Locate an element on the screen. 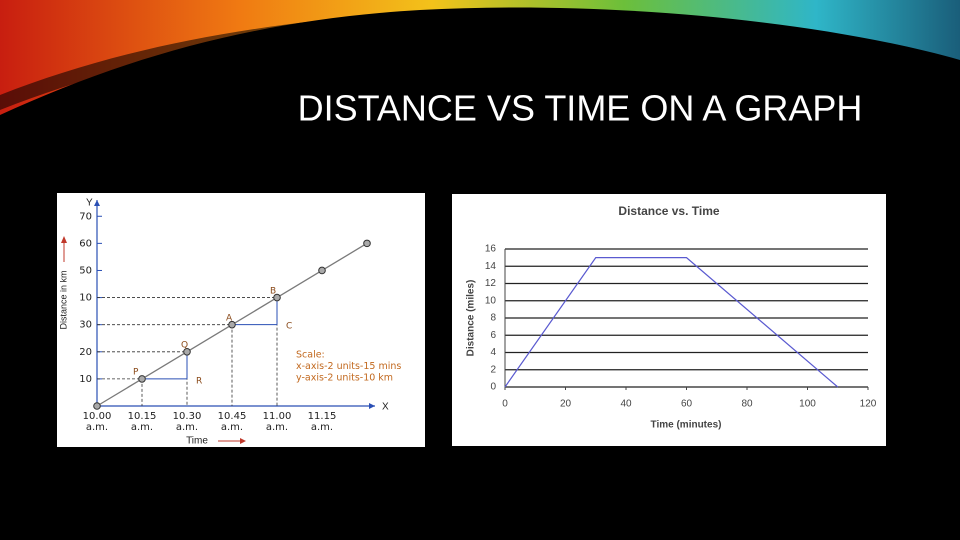 This screenshot has width=960, height=540. y-tick-label: 20 is located at coordinates (85, 352).